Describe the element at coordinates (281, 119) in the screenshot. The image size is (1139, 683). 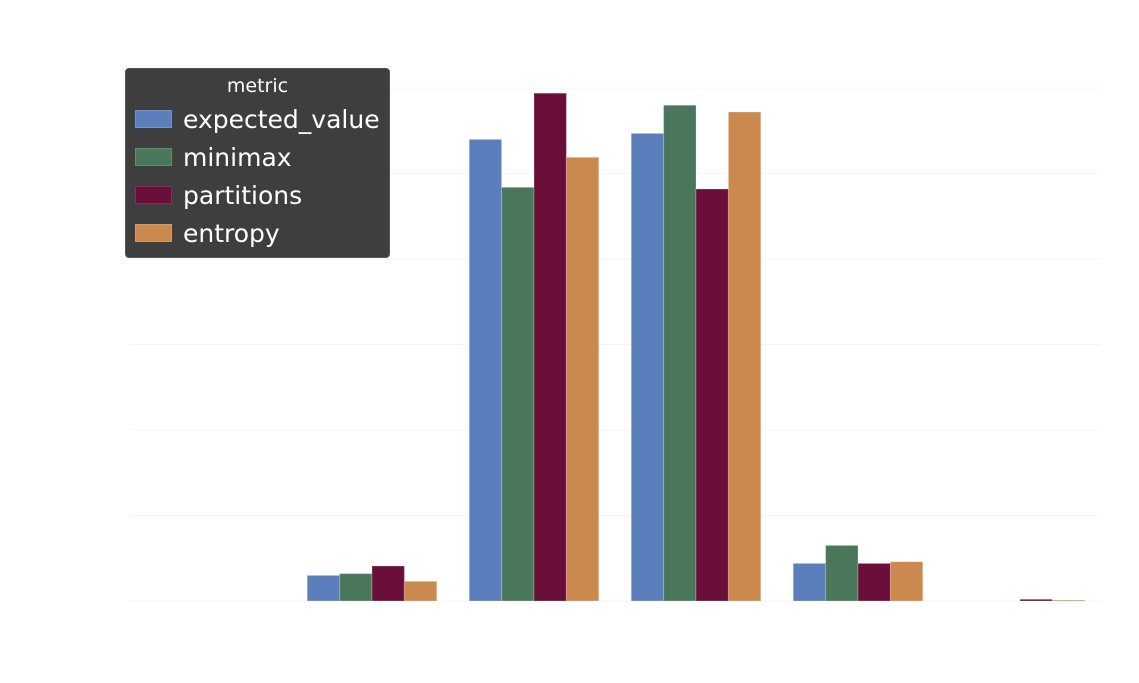
I see `legend-label: expected_value` at that location.